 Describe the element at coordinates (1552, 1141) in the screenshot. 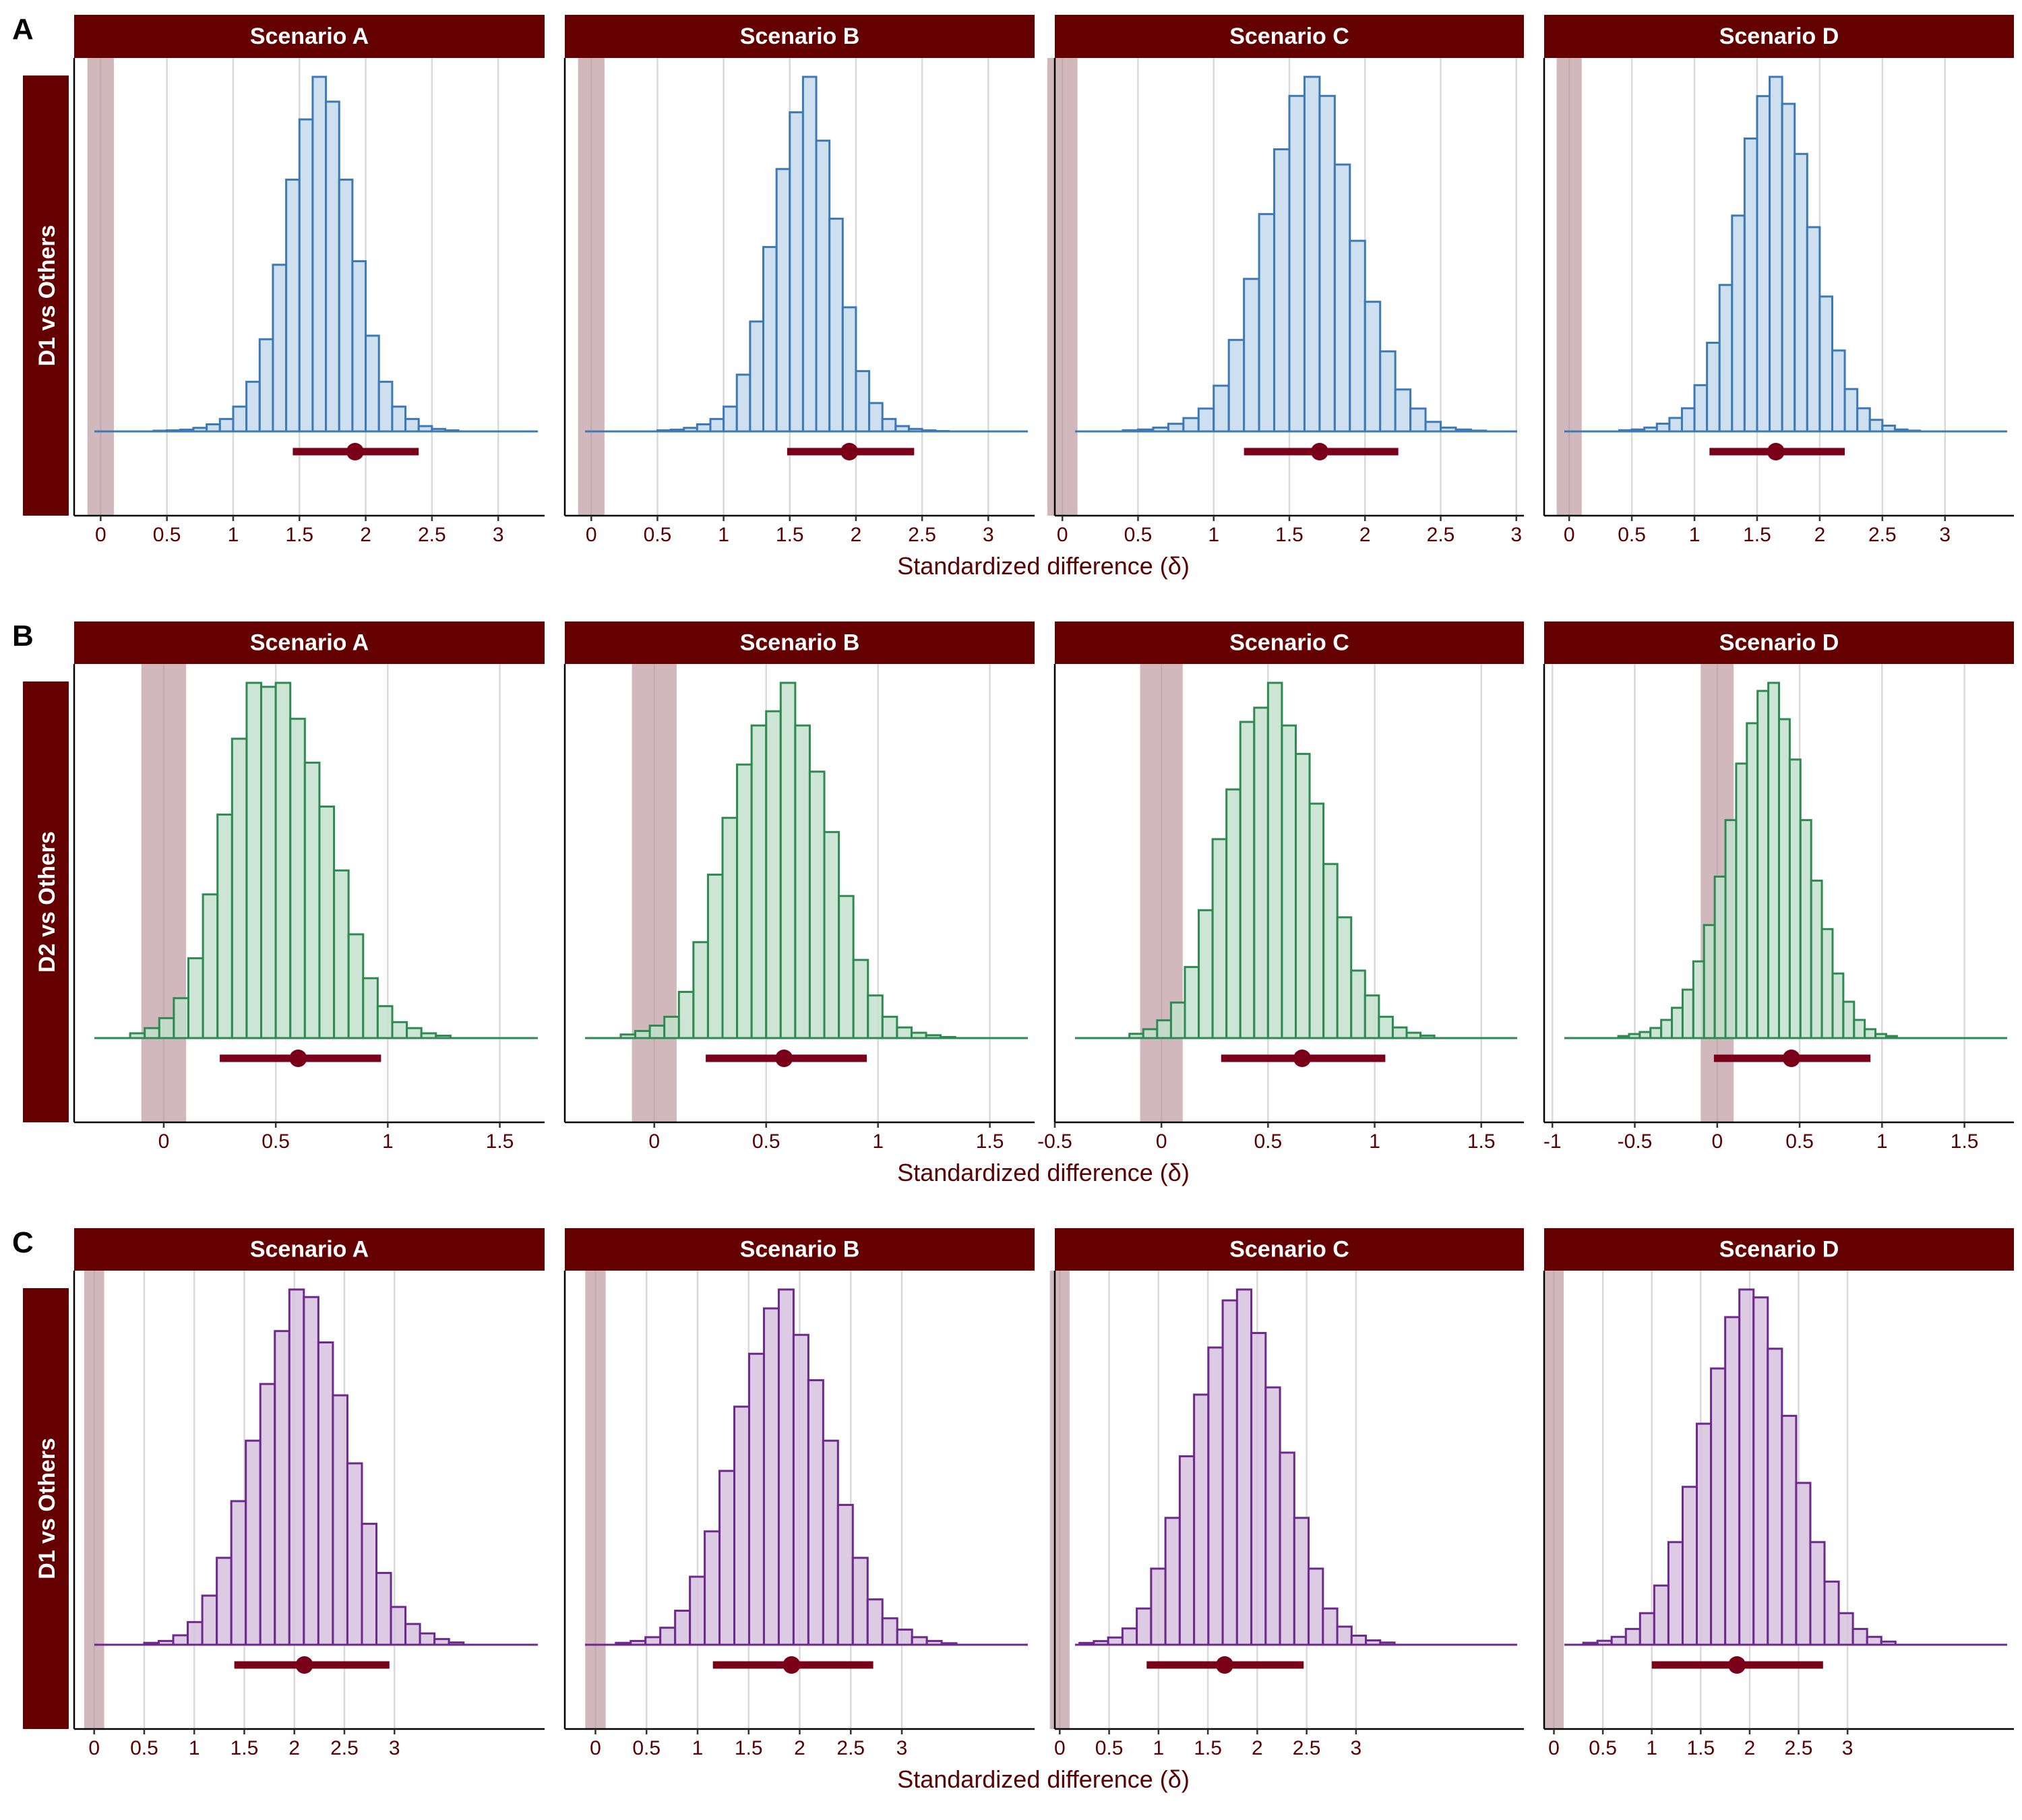

I see `x-tick-label: -1` at that location.